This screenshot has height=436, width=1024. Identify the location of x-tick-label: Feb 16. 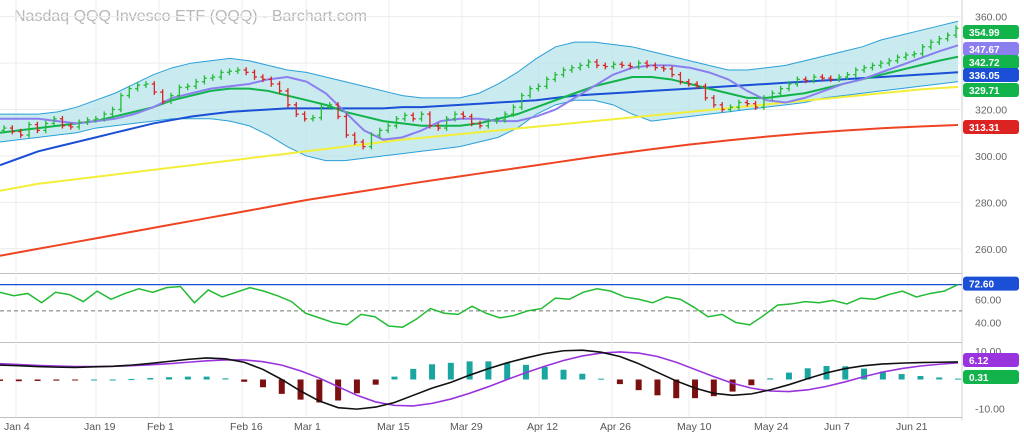
(246, 427).